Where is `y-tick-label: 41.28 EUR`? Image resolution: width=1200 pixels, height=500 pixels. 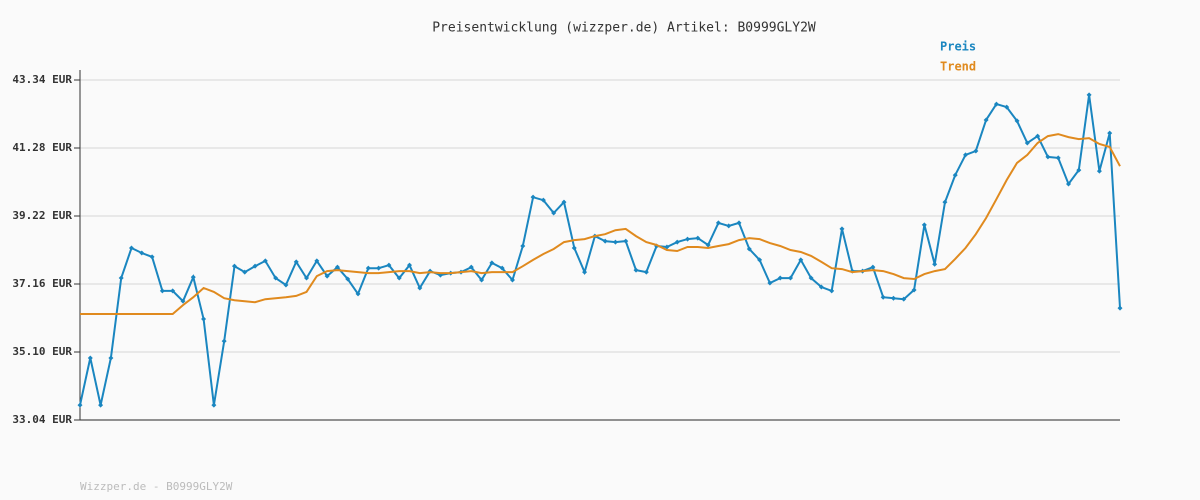 y-tick-label: 41.28 EUR is located at coordinates (42, 147).